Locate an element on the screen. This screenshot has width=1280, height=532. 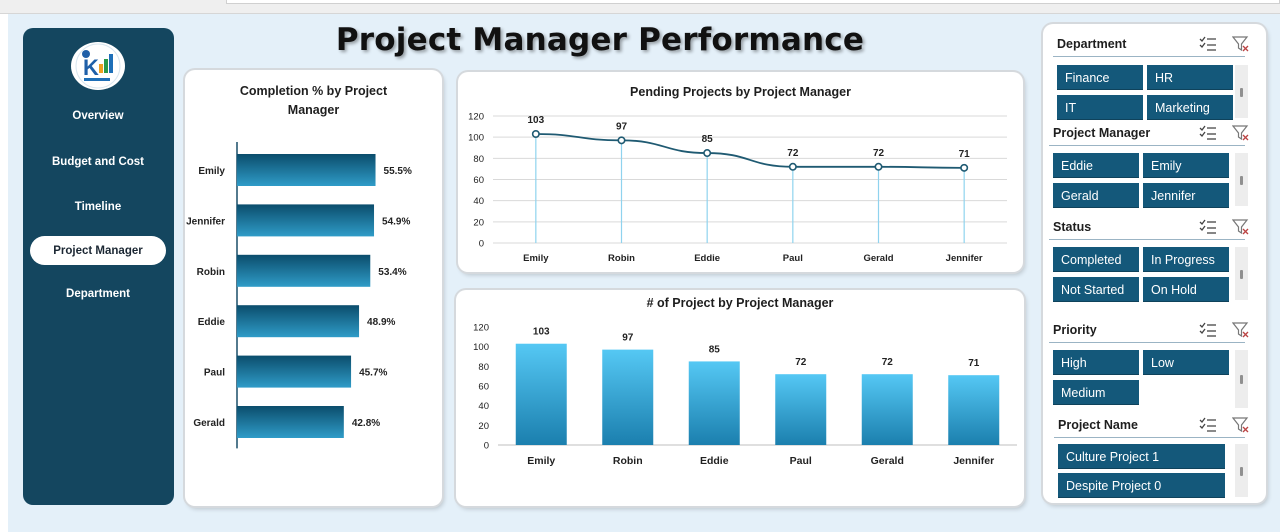
nav-department: Department is located at coordinates (98, 293).